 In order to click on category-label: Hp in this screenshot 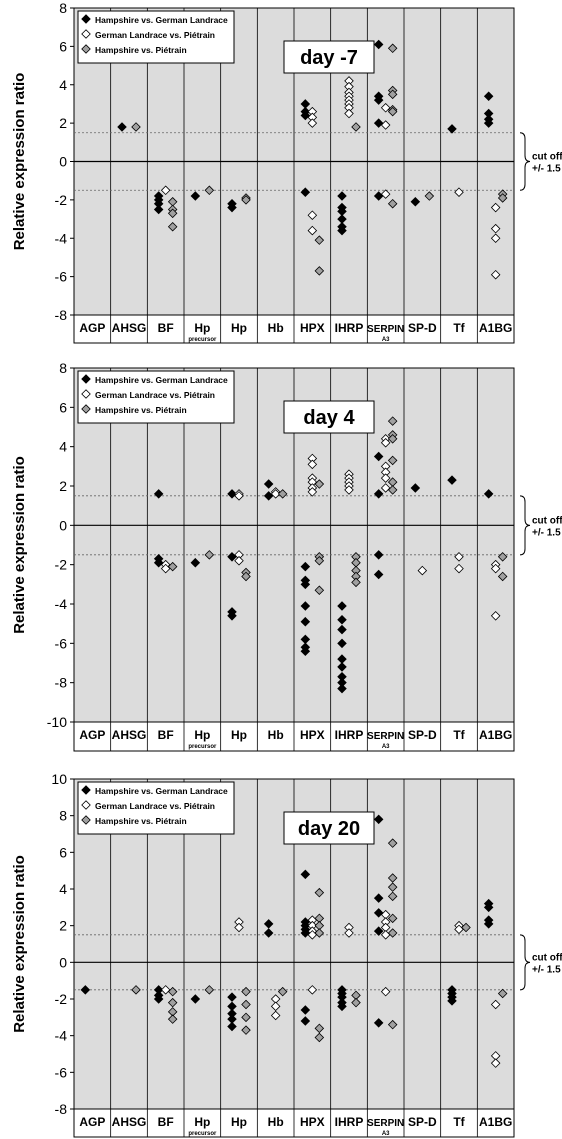, I will do `click(239, 328)`.